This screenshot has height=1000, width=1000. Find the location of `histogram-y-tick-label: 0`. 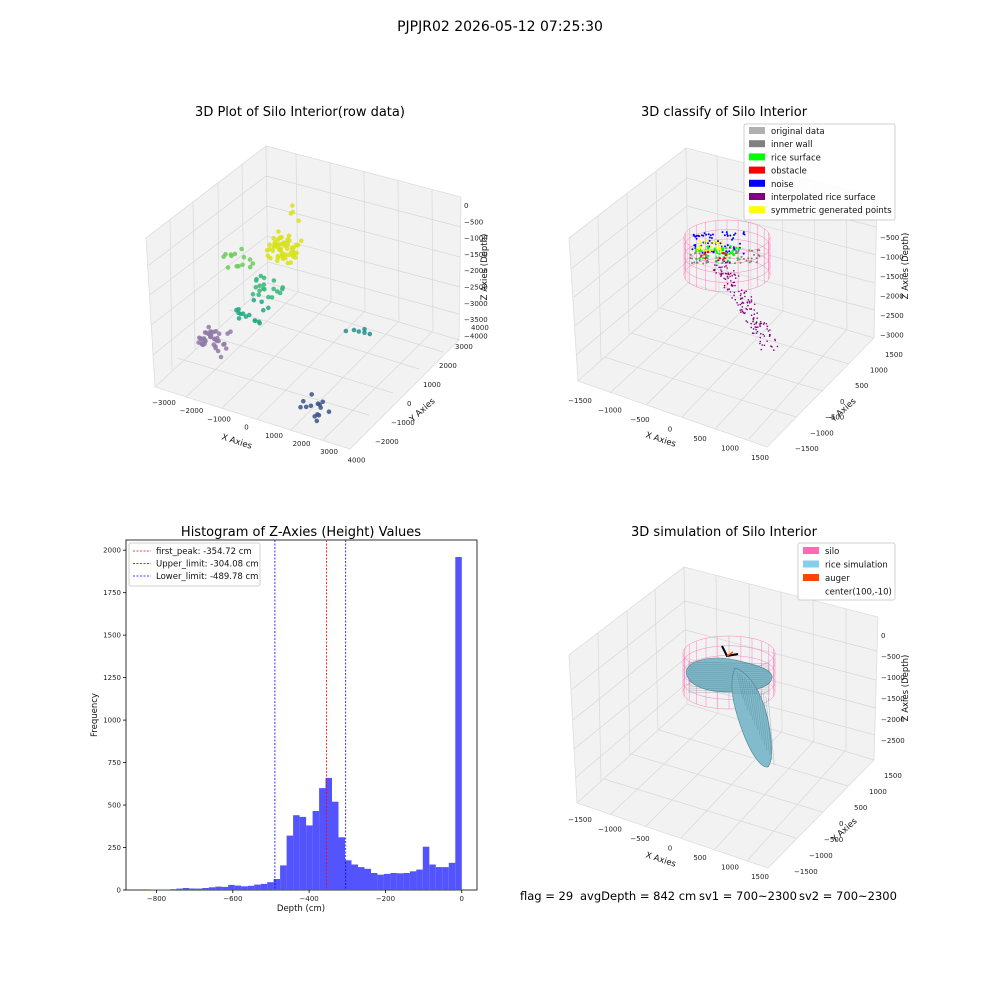

histogram-y-tick-label: 0 is located at coordinates (119, 891).